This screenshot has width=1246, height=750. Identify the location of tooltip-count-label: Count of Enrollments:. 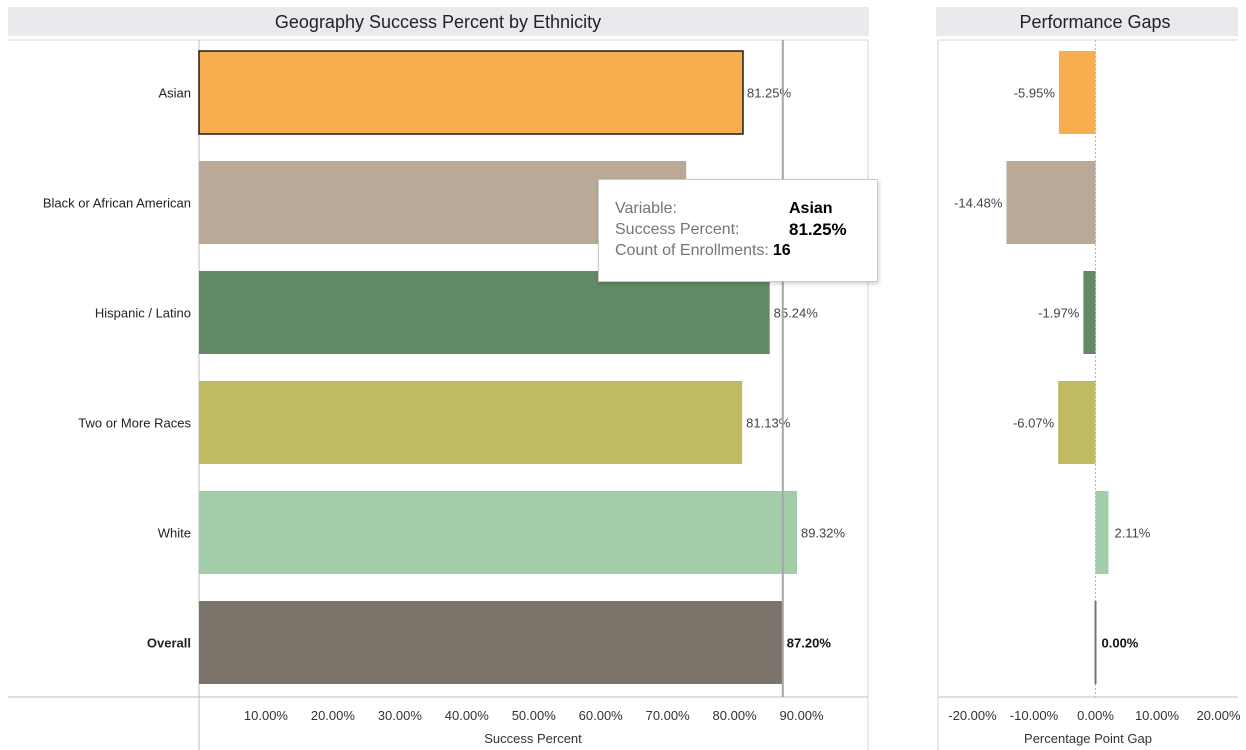
(692, 250).